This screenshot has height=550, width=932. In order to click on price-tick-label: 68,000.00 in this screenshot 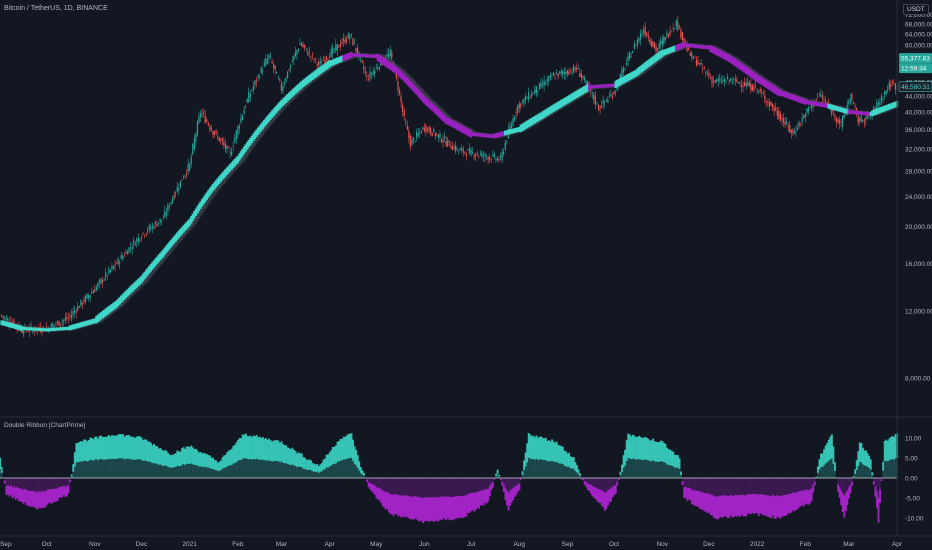, I will do `click(918, 25)`.